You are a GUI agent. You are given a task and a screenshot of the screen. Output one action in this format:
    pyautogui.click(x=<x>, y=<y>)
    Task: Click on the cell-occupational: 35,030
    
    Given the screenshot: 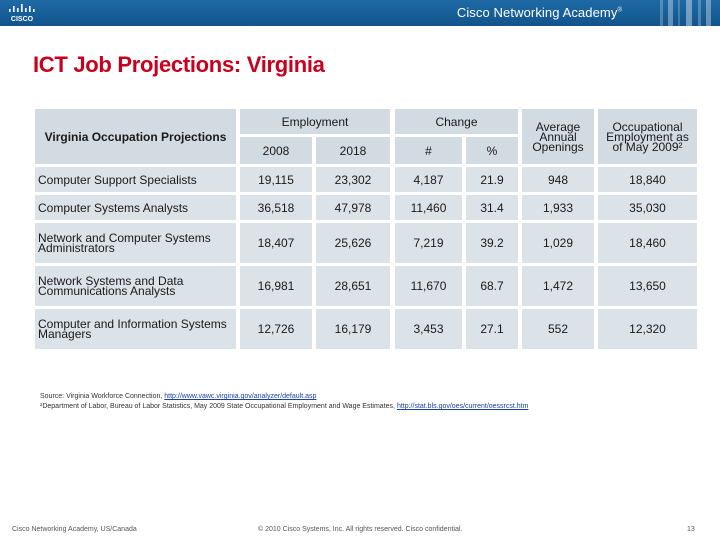 What is the action you would take?
    pyautogui.click(x=647, y=207)
    